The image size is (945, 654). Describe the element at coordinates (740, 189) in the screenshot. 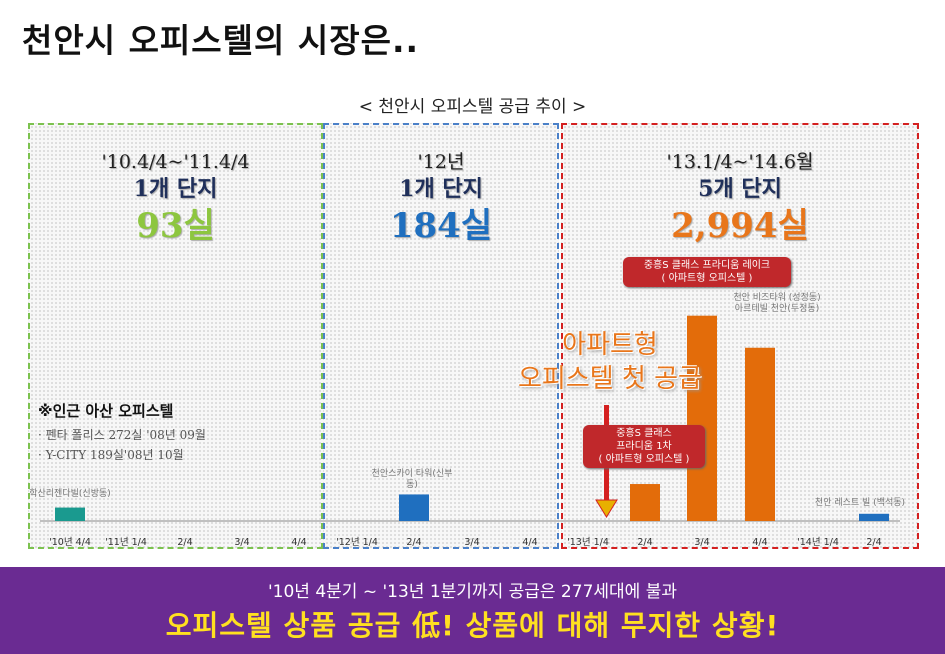

I see `panel-3-count: 5개 단지` at that location.